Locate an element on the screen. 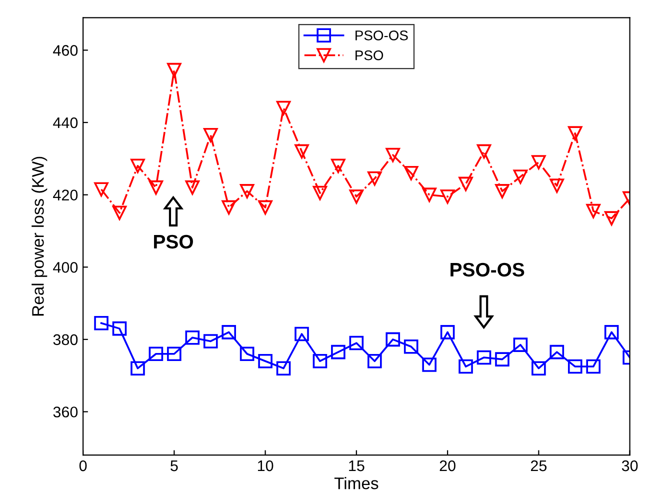  x-tick-label: 25 is located at coordinates (538, 466).